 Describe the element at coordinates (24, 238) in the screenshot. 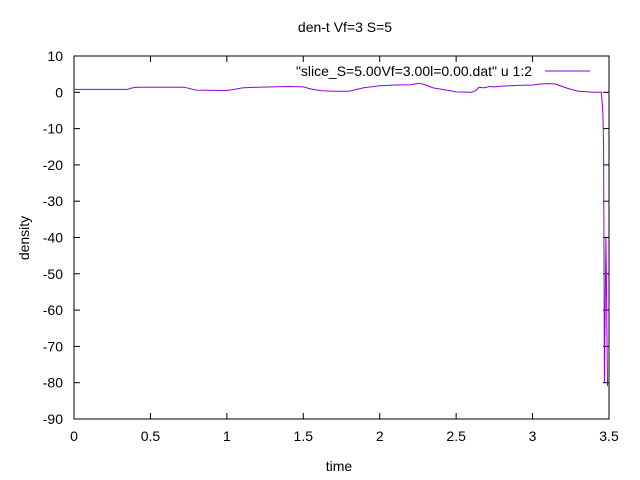

I see `y-axis-label: density` at that location.